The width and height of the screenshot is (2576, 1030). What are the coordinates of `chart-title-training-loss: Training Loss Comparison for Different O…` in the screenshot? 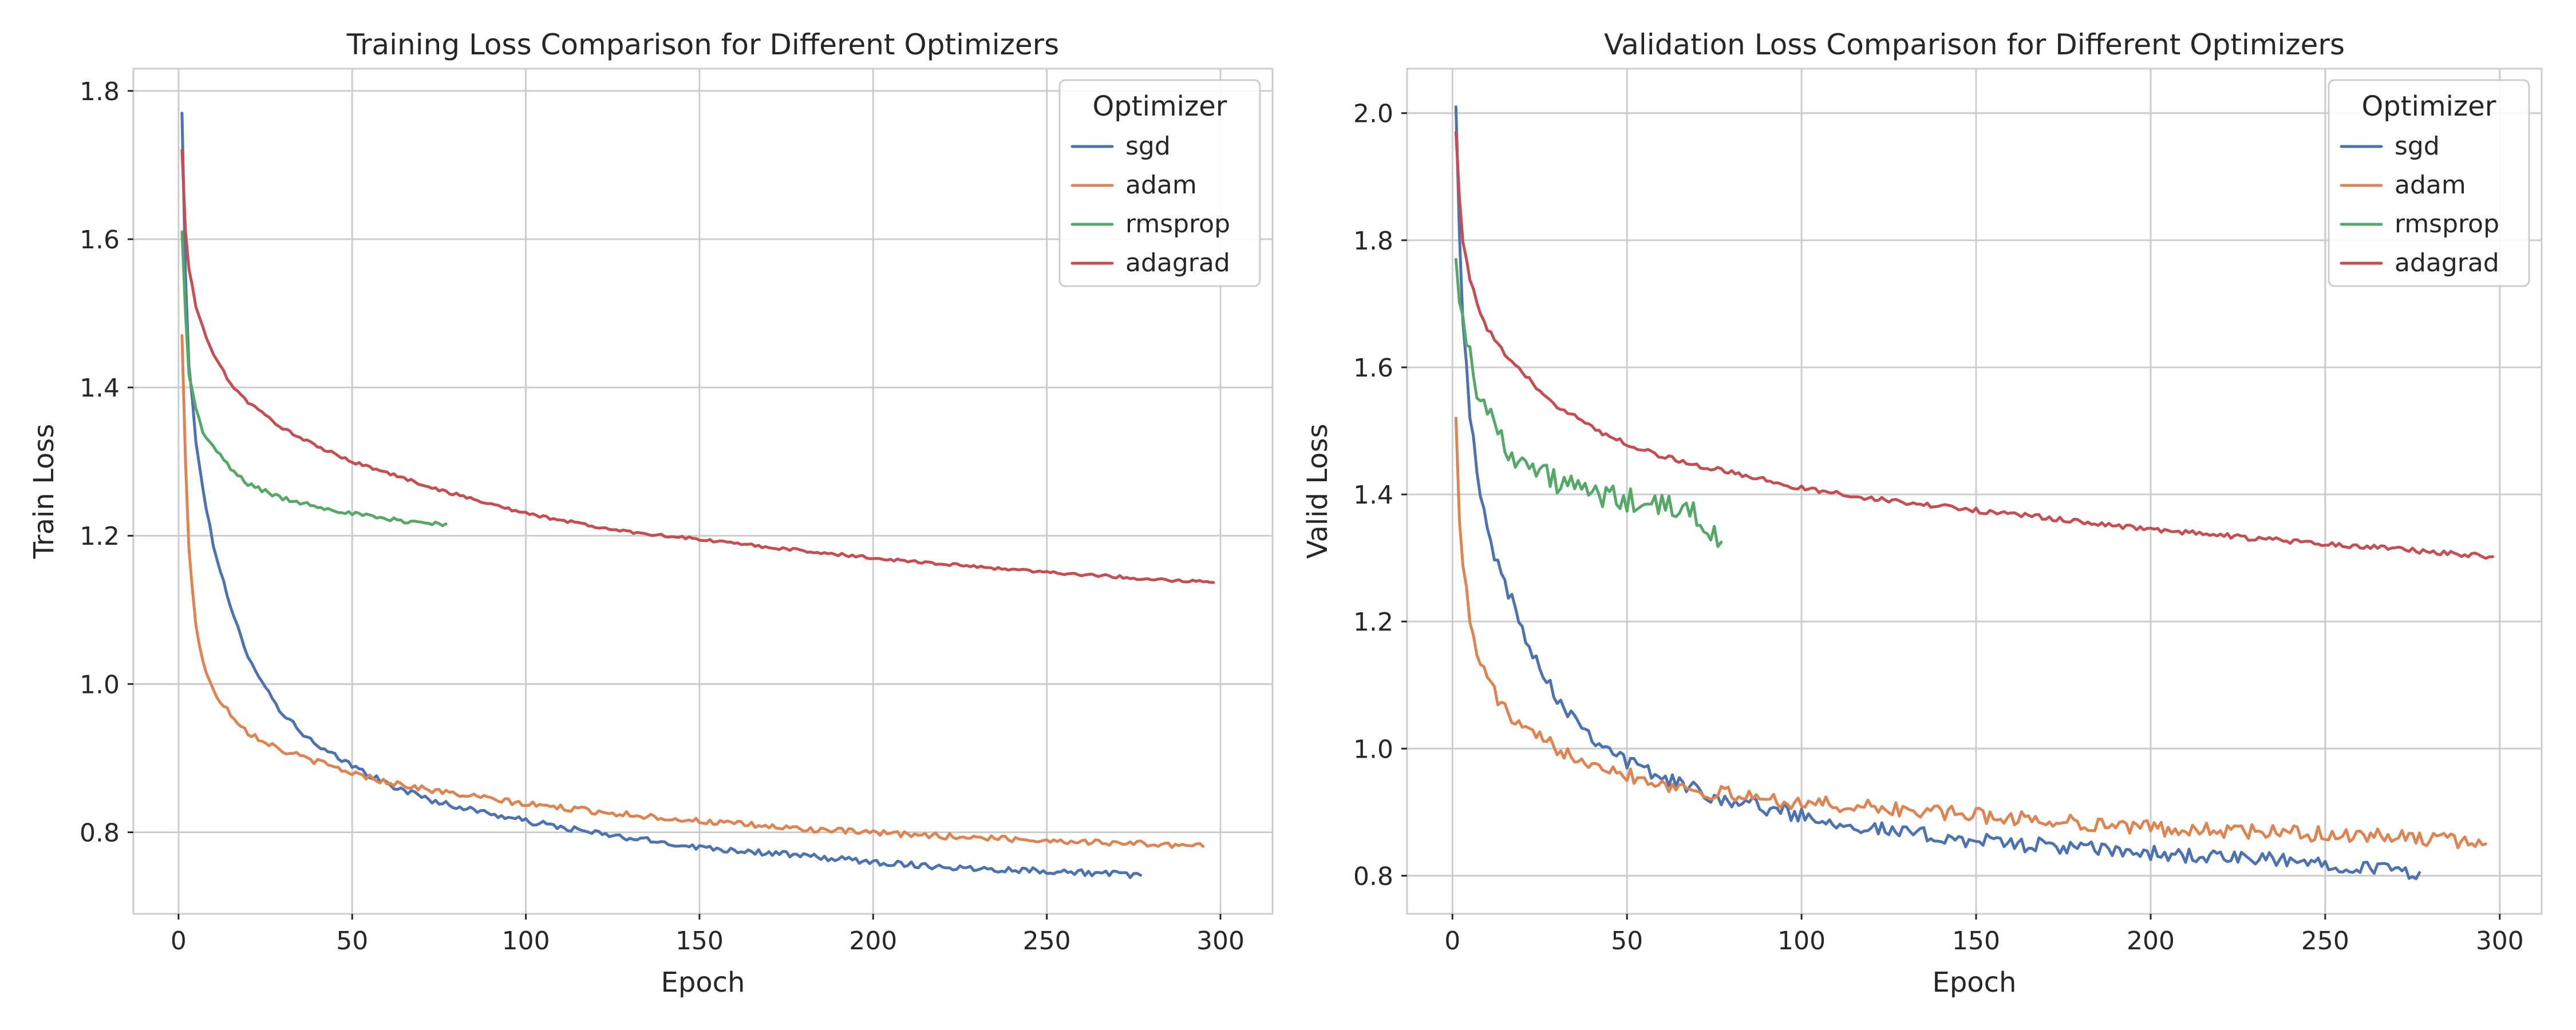 It's located at (702, 44).